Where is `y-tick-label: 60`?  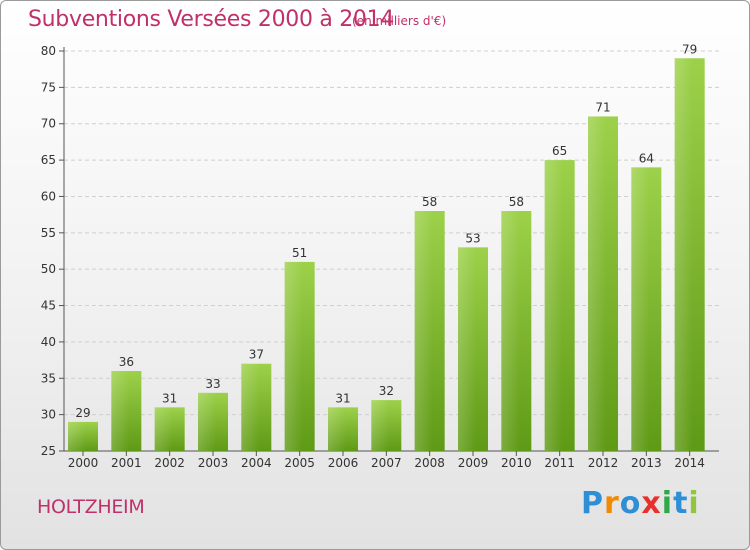 y-tick-label: 60 is located at coordinates (48, 196).